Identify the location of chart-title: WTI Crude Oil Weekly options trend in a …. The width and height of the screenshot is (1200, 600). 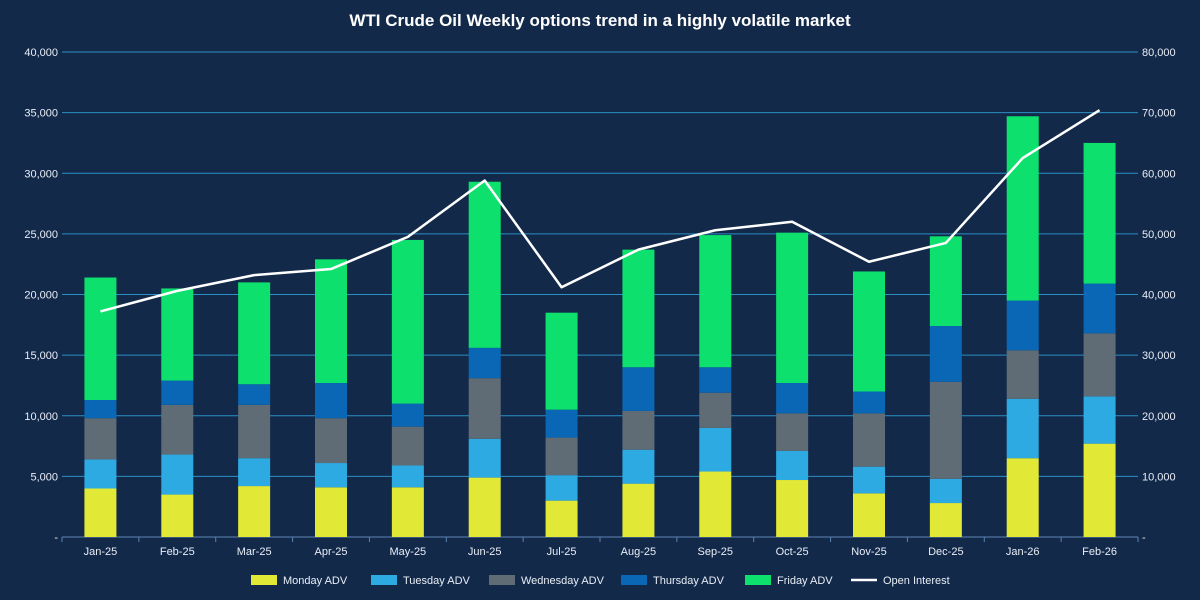
(600, 20).